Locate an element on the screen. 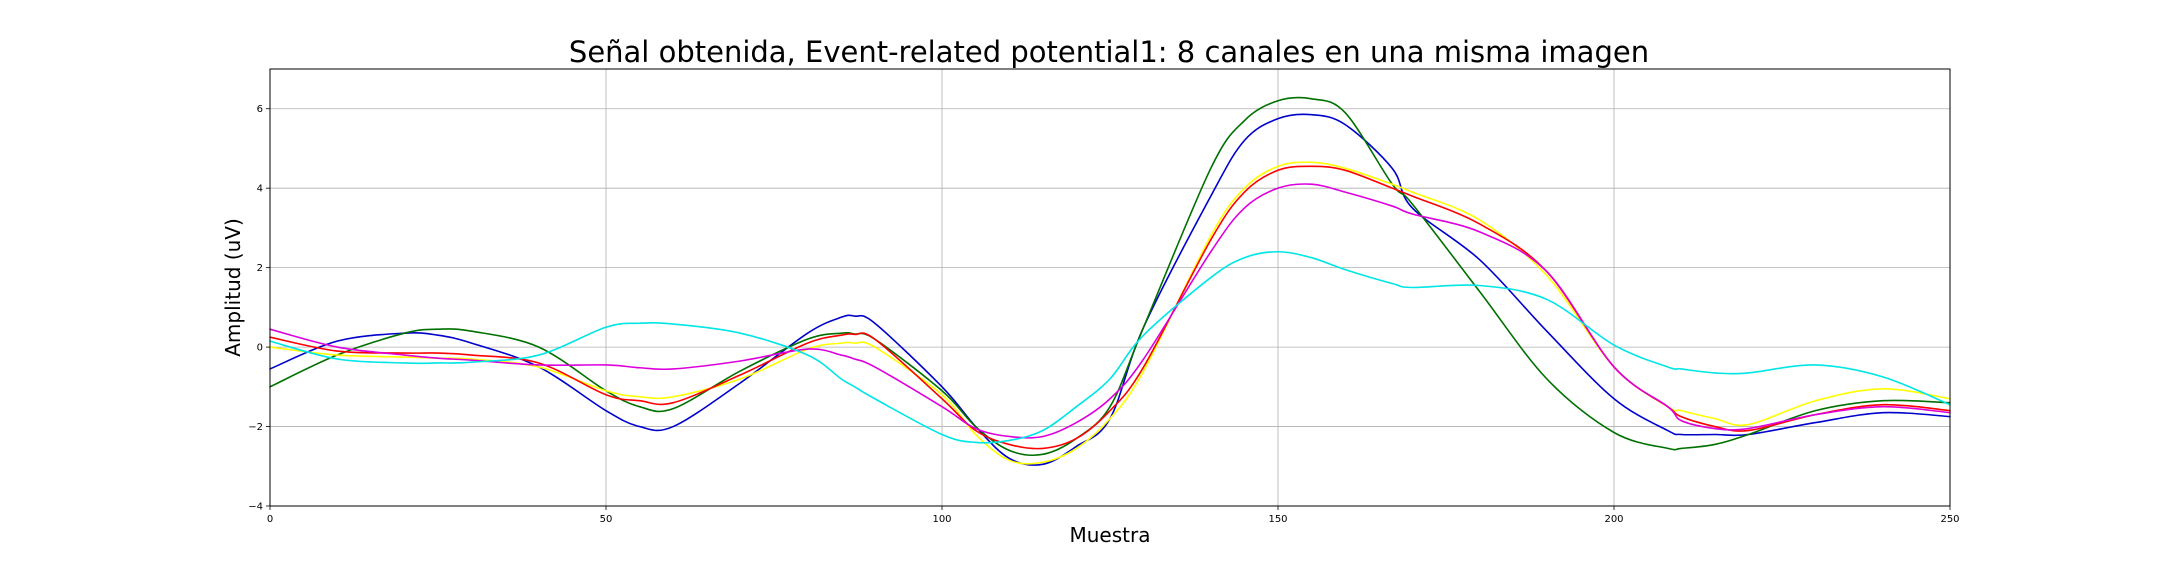 This screenshot has height=576, width=2160. x-tick-label: 150 is located at coordinates (1277, 519).